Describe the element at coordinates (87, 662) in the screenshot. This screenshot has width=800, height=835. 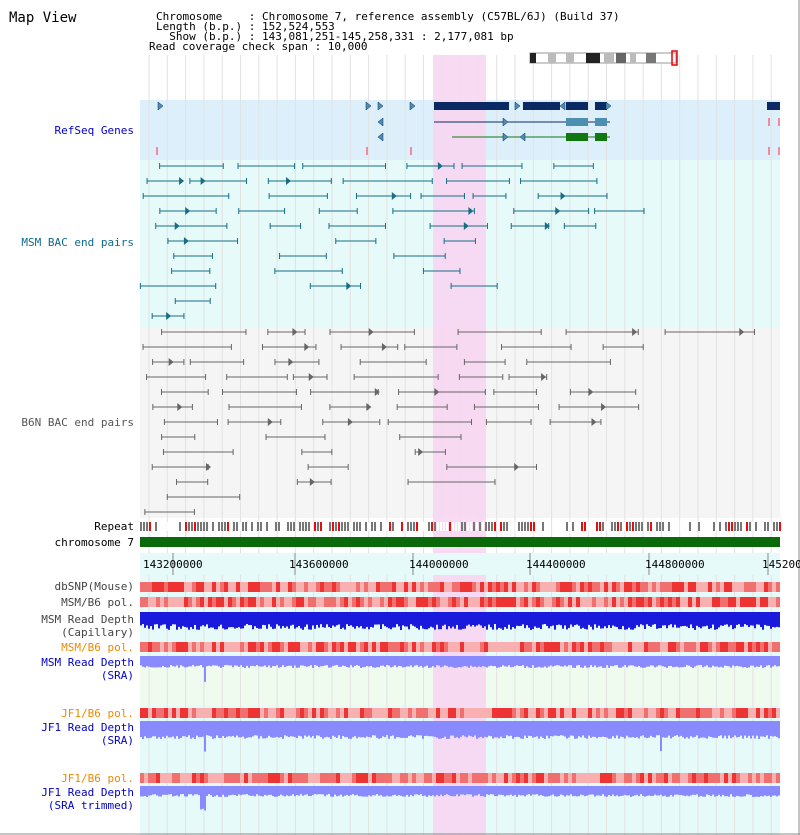
I see `track-label-msm-depth-sra: MSM Read Depth` at that location.